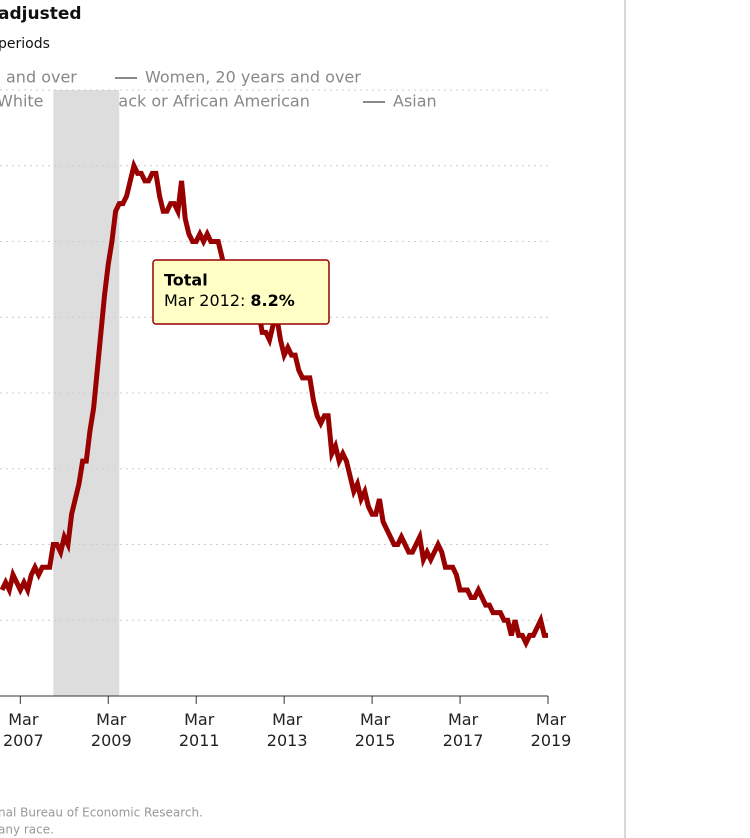  What do you see at coordinates (199, 730) in the screenshot?
I see `x-tick-label: Mar 2011` at bounding box center [199, 730].